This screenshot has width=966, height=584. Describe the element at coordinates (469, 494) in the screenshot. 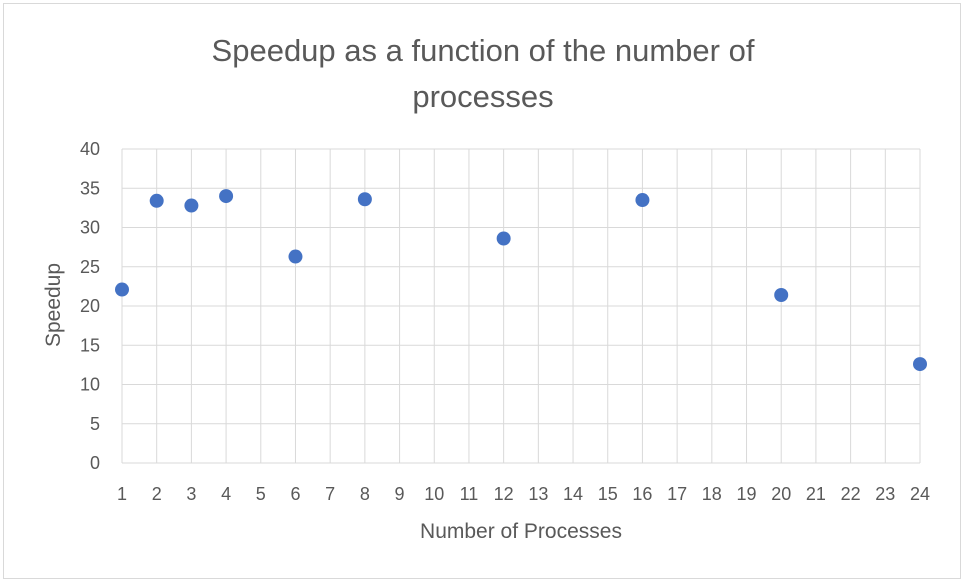

I see `x-tick-label: 11` at that location.